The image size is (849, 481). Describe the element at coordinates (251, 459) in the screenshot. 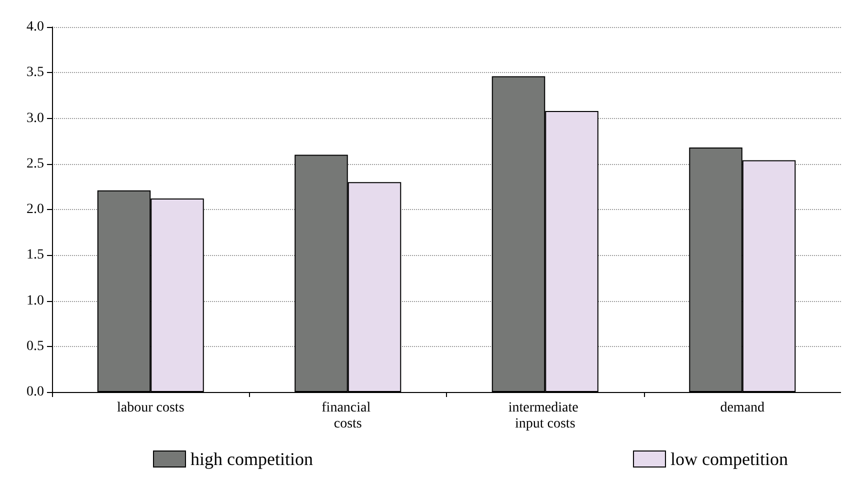

I see `legend-label: high competition` at that location.